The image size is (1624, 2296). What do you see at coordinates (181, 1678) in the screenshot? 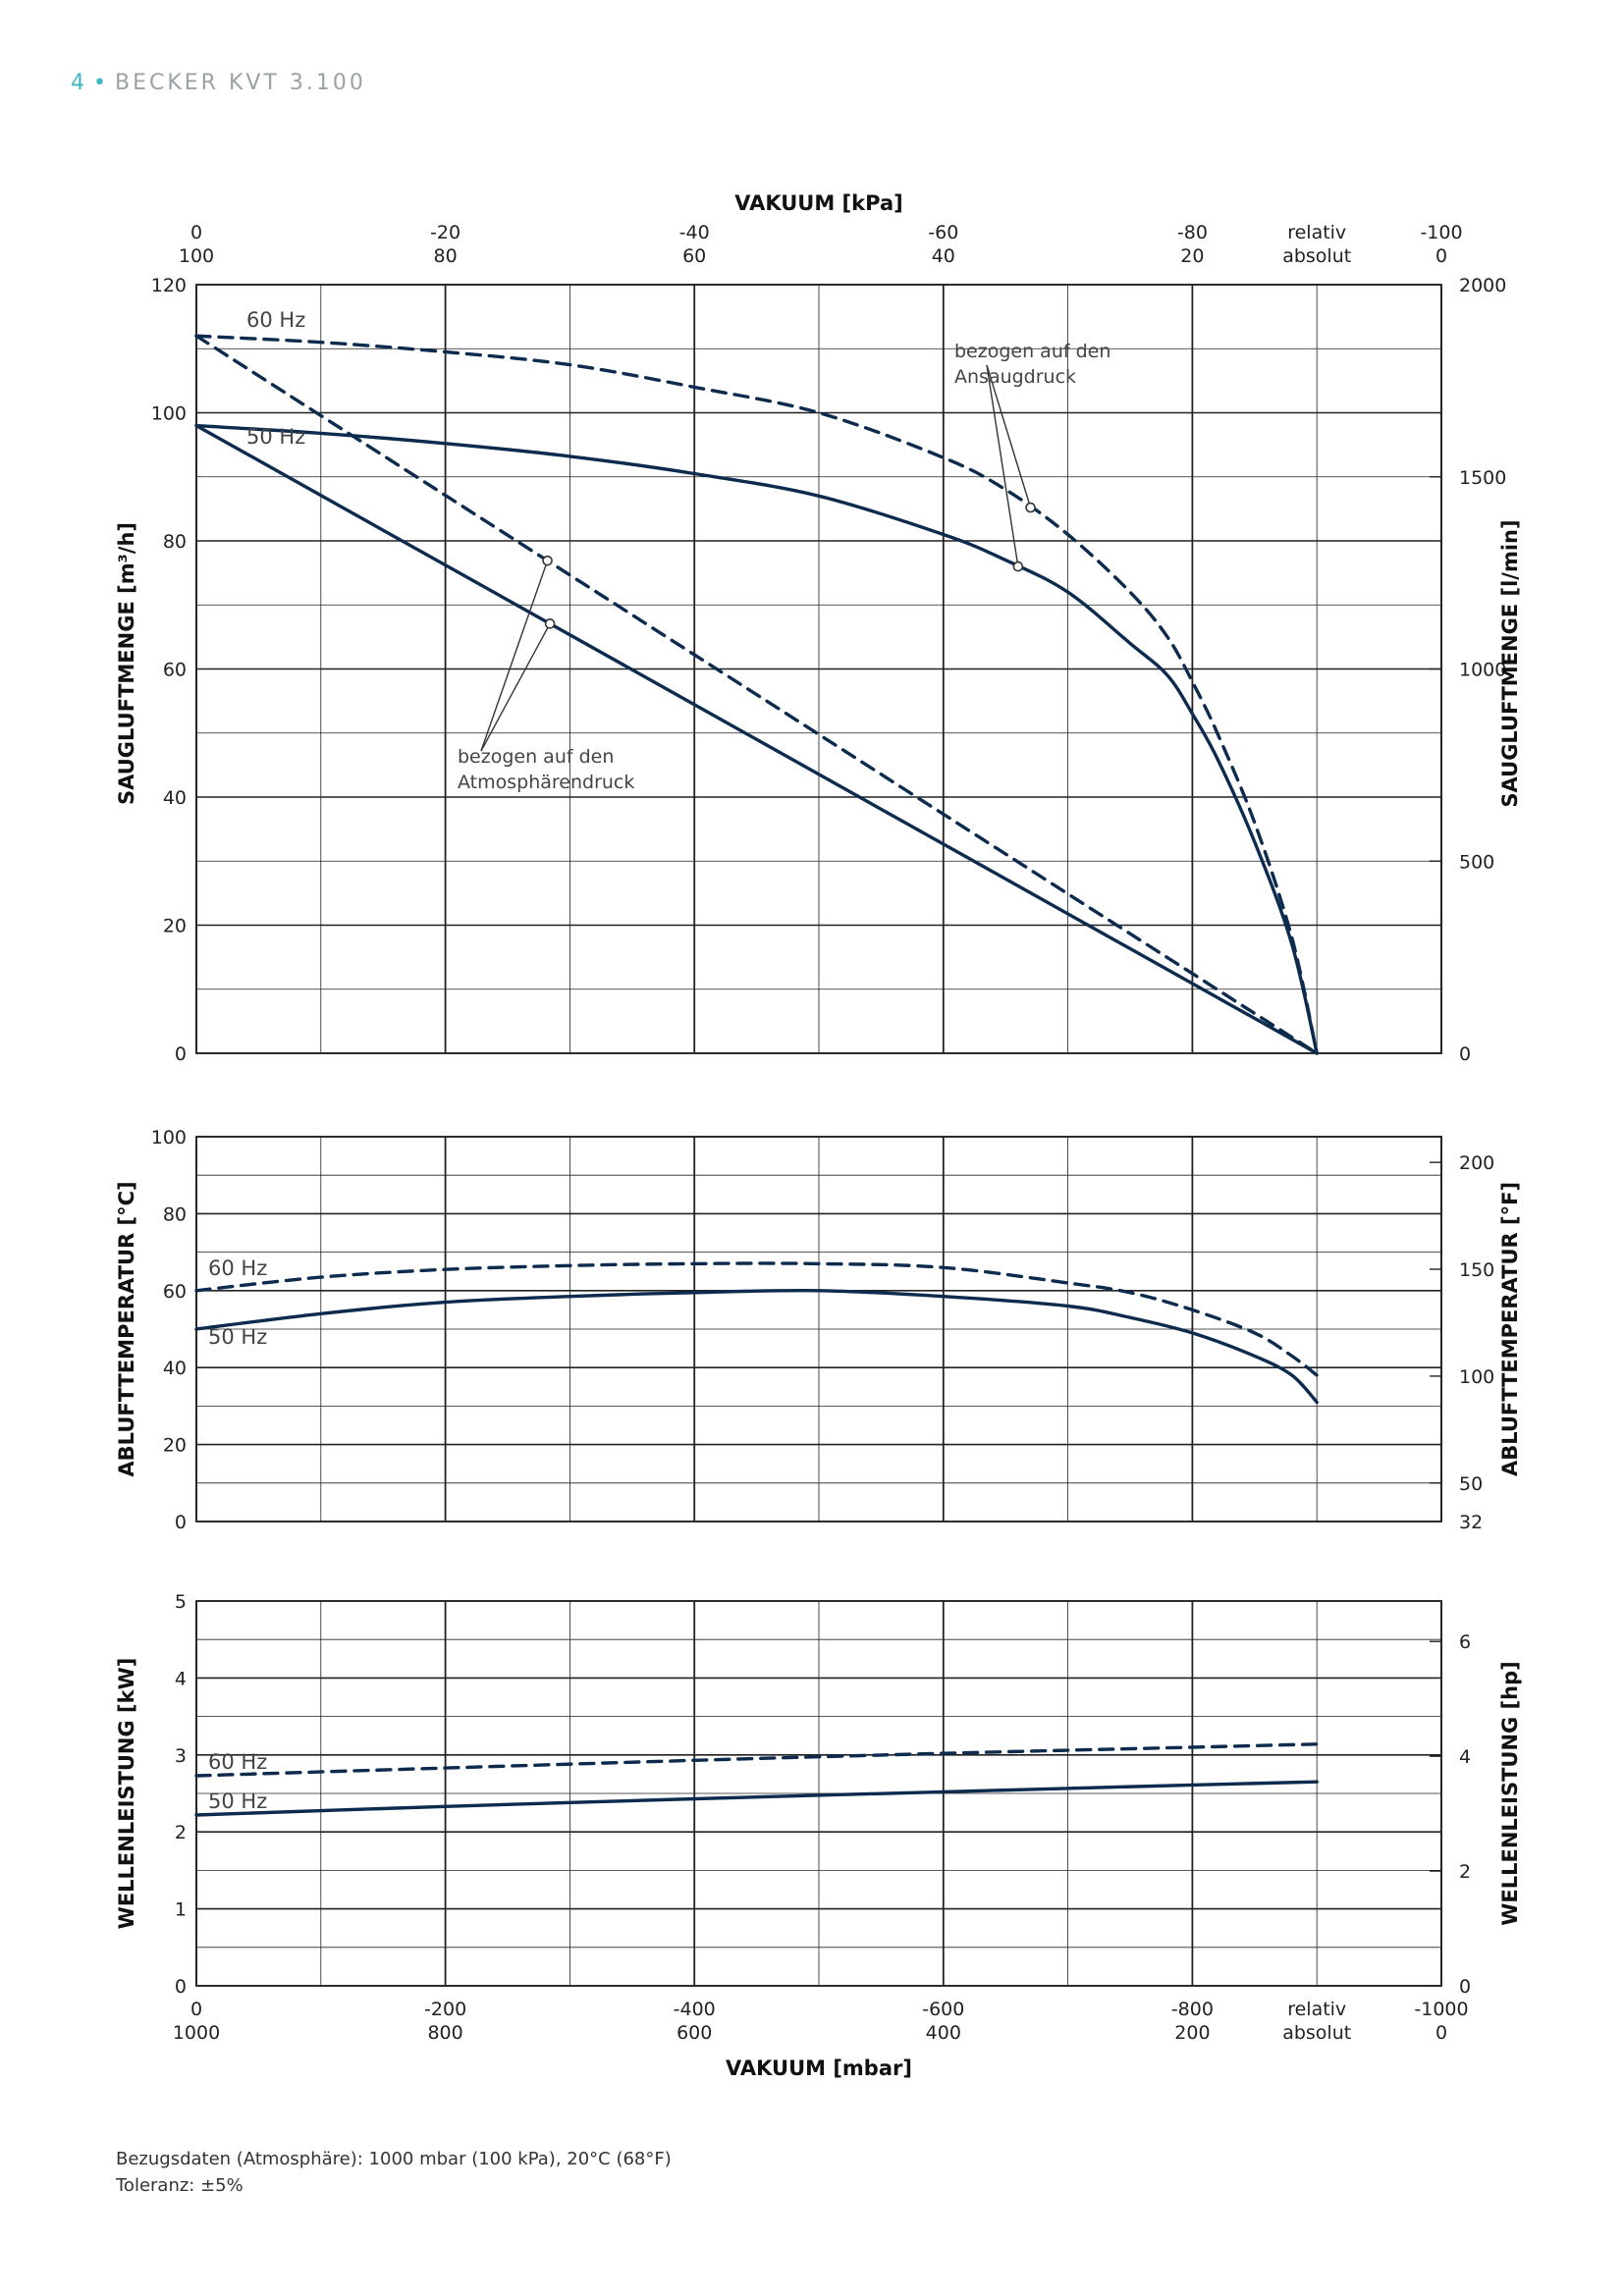
I see `wellenleistung-y-tick-label: 4` at bounding box center [181, 1678].